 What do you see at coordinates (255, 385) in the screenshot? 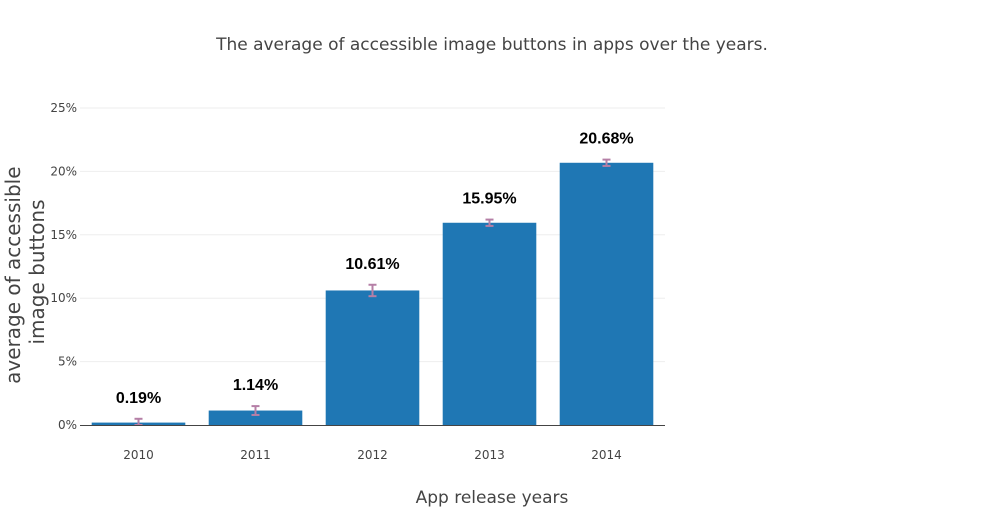
I see `data-label: 1.14%` at bounding box center [255, 385].